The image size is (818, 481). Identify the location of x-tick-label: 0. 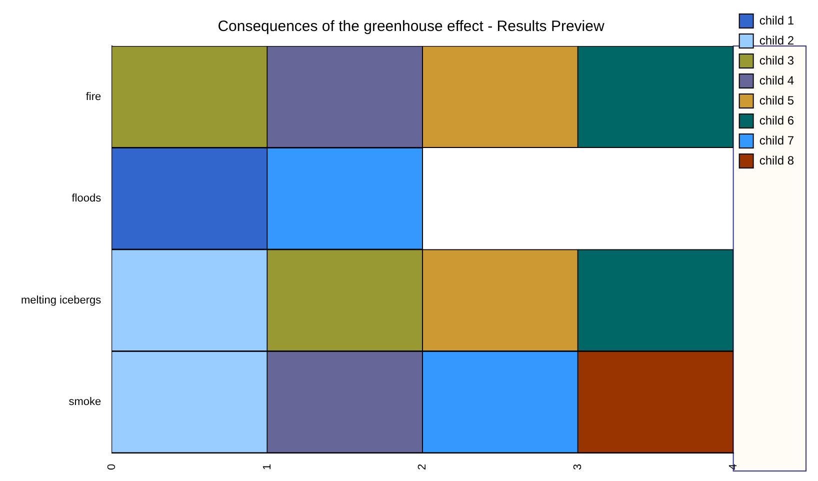
(112, 467).